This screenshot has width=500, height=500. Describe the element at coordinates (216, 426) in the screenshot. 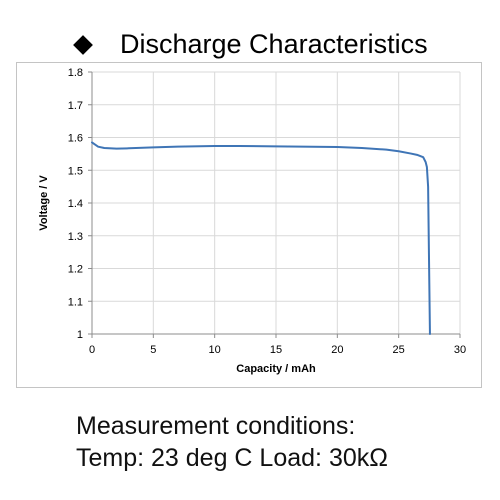

I see `conditions-line-1: Measurement conditions:` at that location.